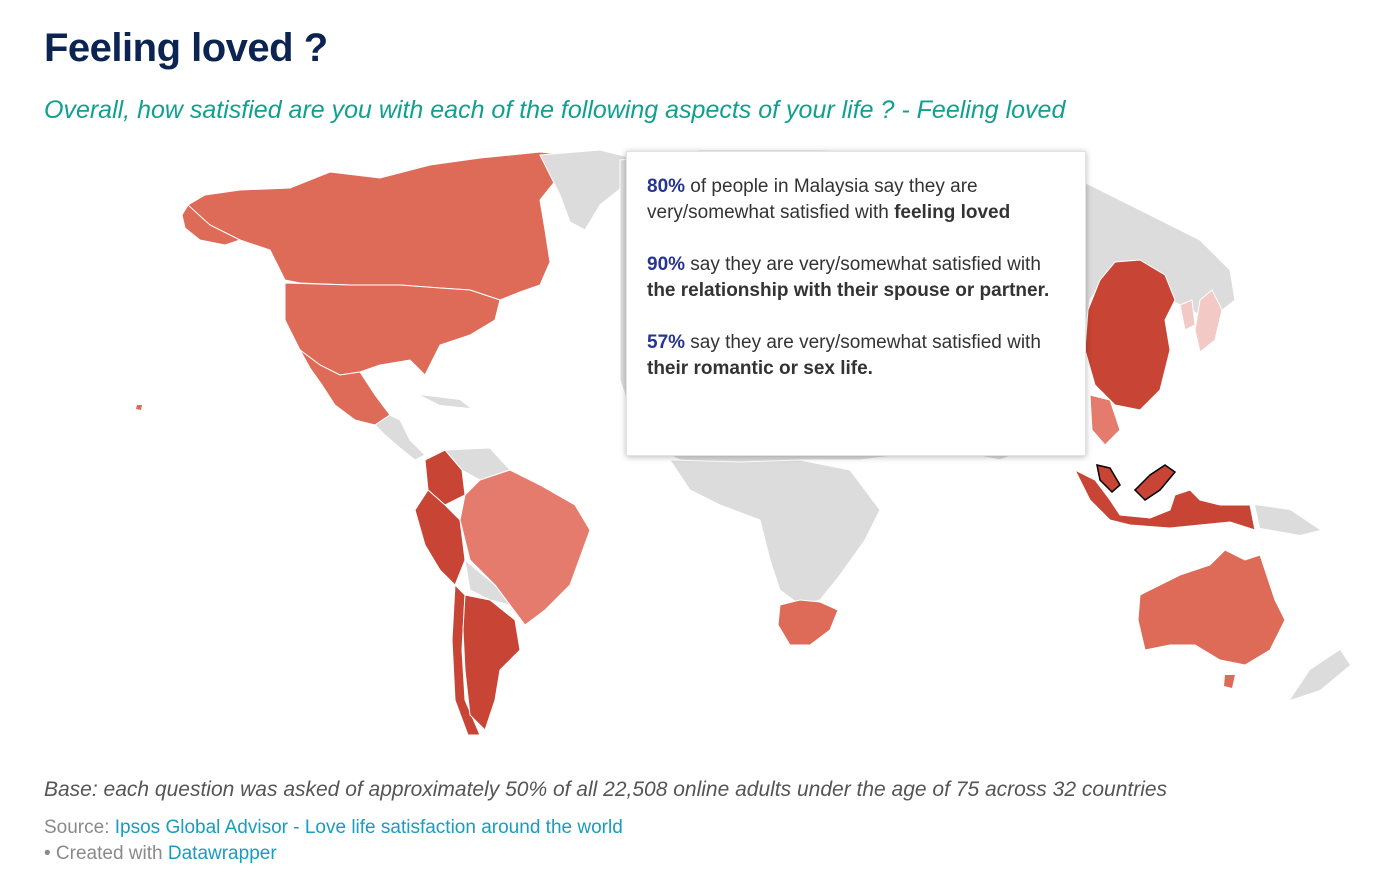 The height and width of the screenshot is (896, 1386). Describe the element at coordinates (1187, 315) in the screenshot. I see `map-korea` at that location.